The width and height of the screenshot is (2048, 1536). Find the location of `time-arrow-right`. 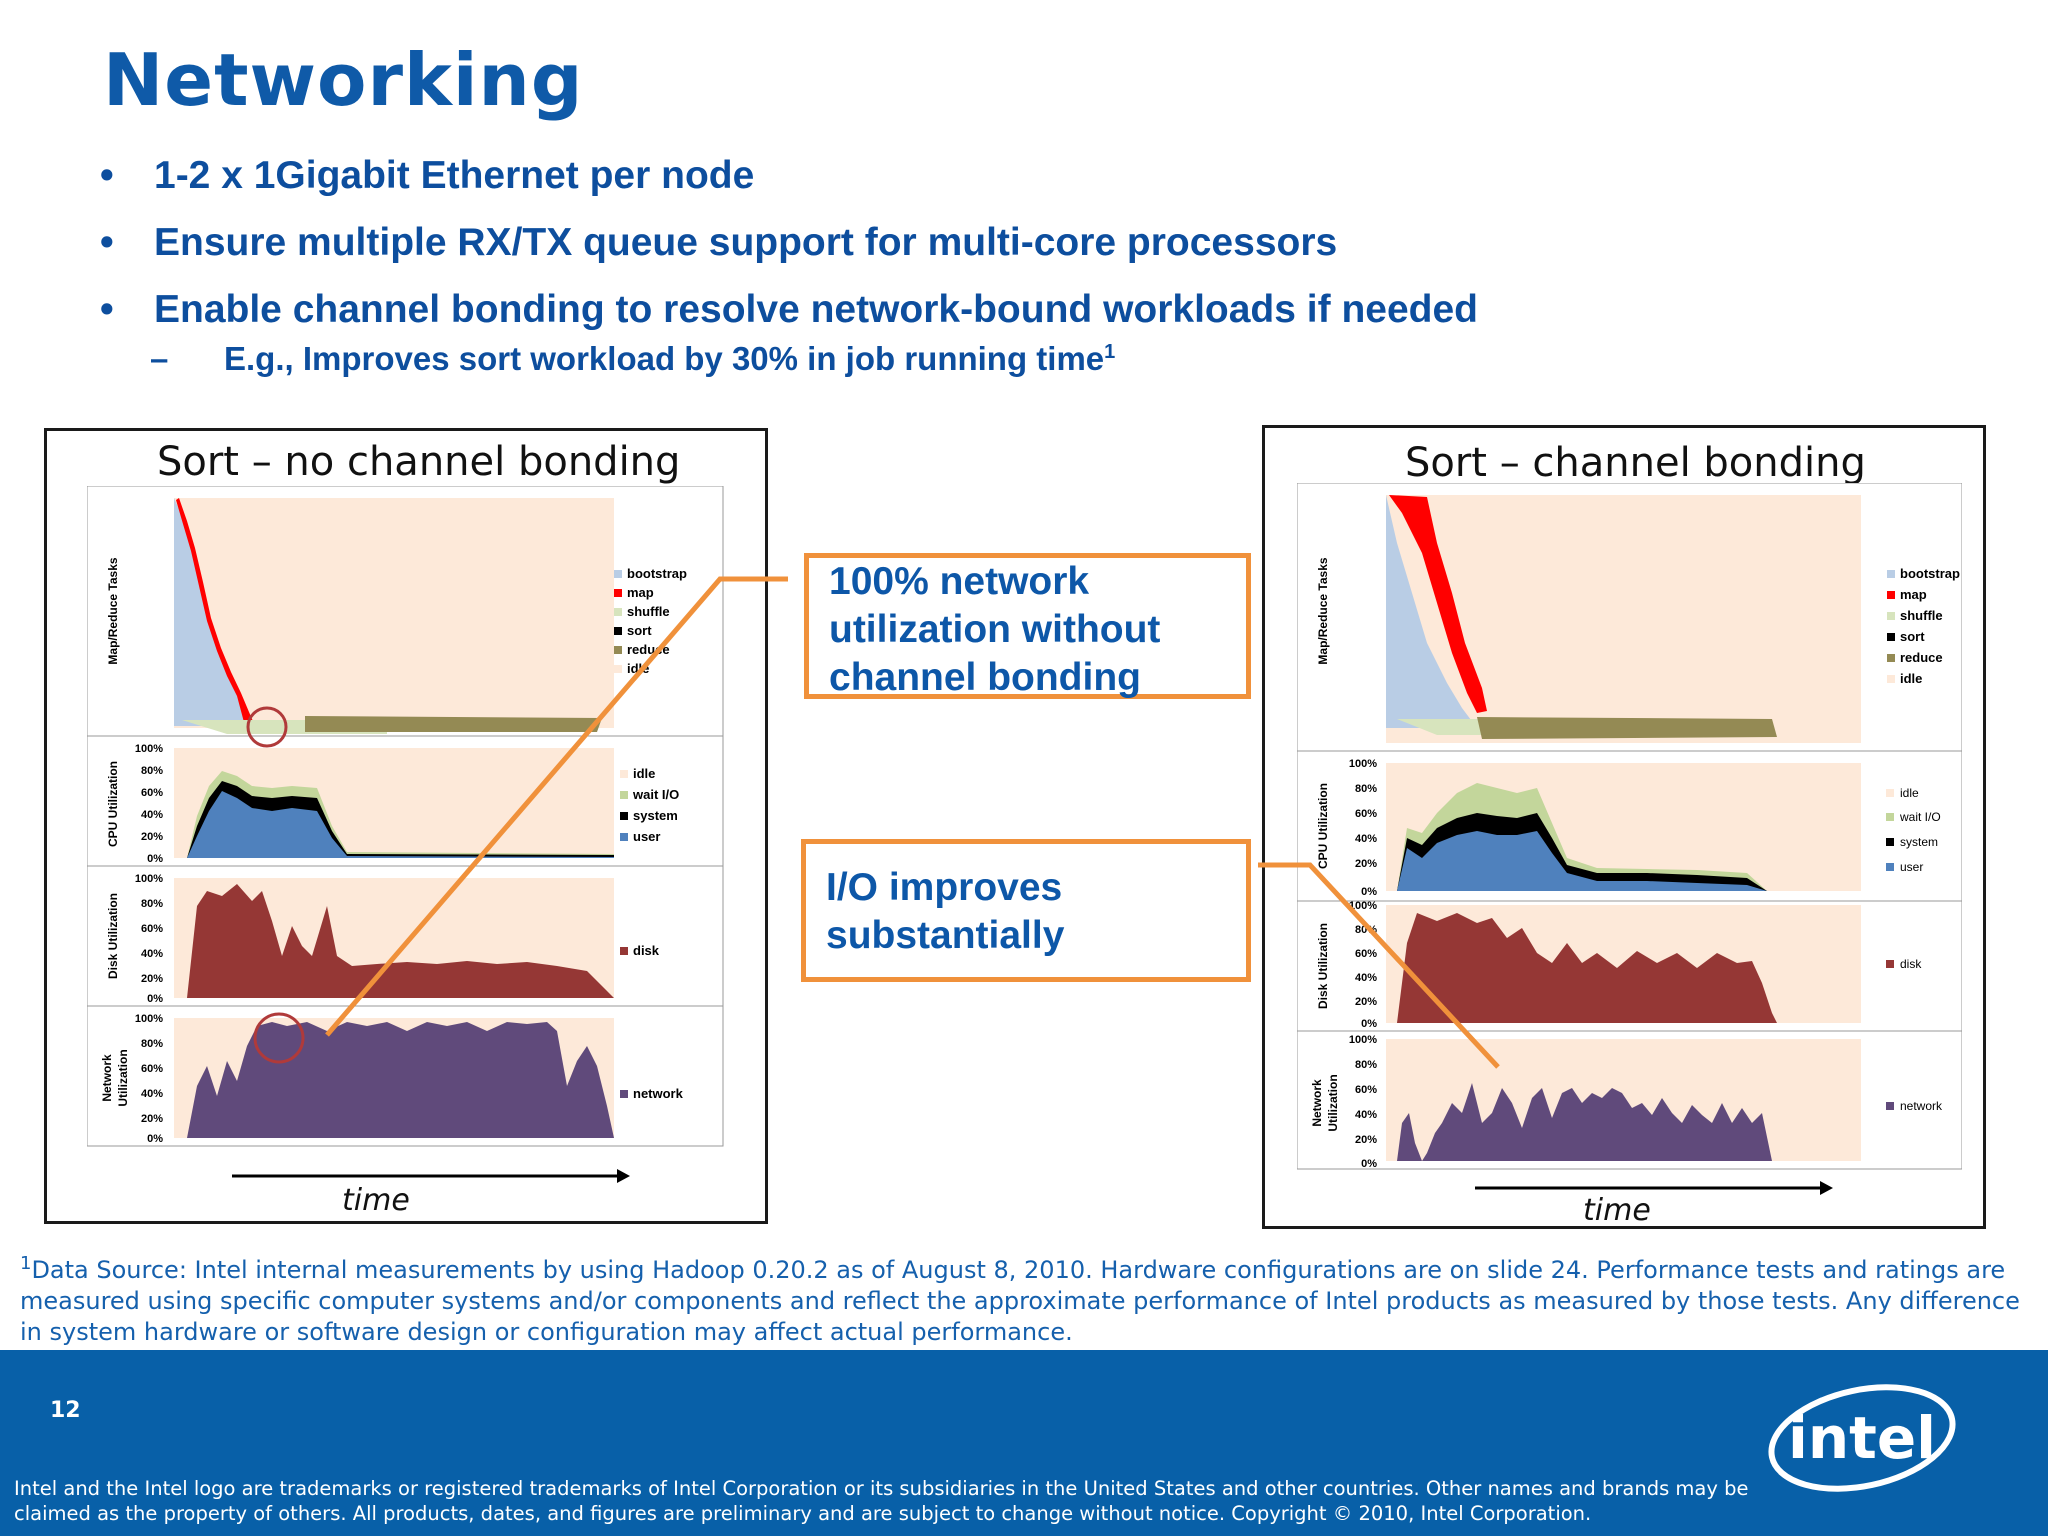

time-arrow-right is located at coordinates (1654, 1188).